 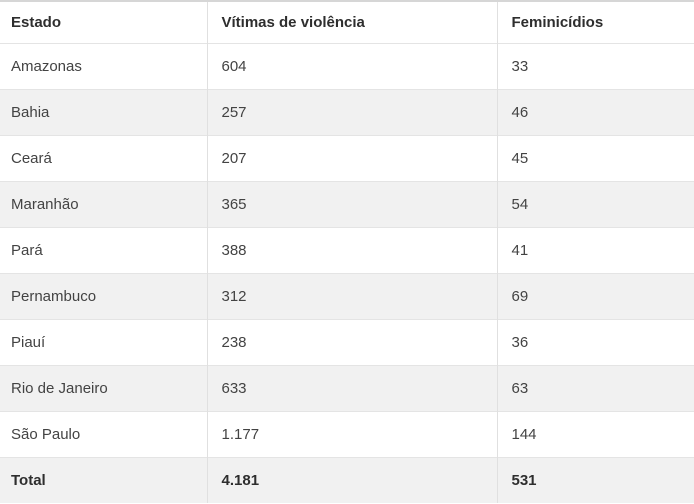 I want to click on cell-state: Piauí, so click(x=103, y=341).